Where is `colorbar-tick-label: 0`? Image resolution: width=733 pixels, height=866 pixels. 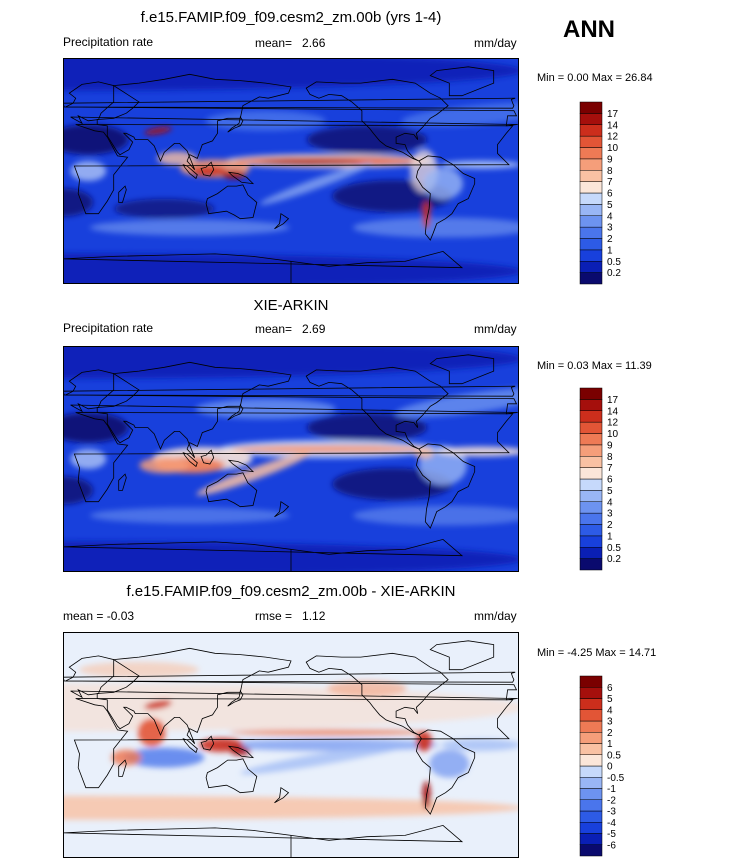 colorbar-tick-label: 0 is located at coordinates (610, 767).